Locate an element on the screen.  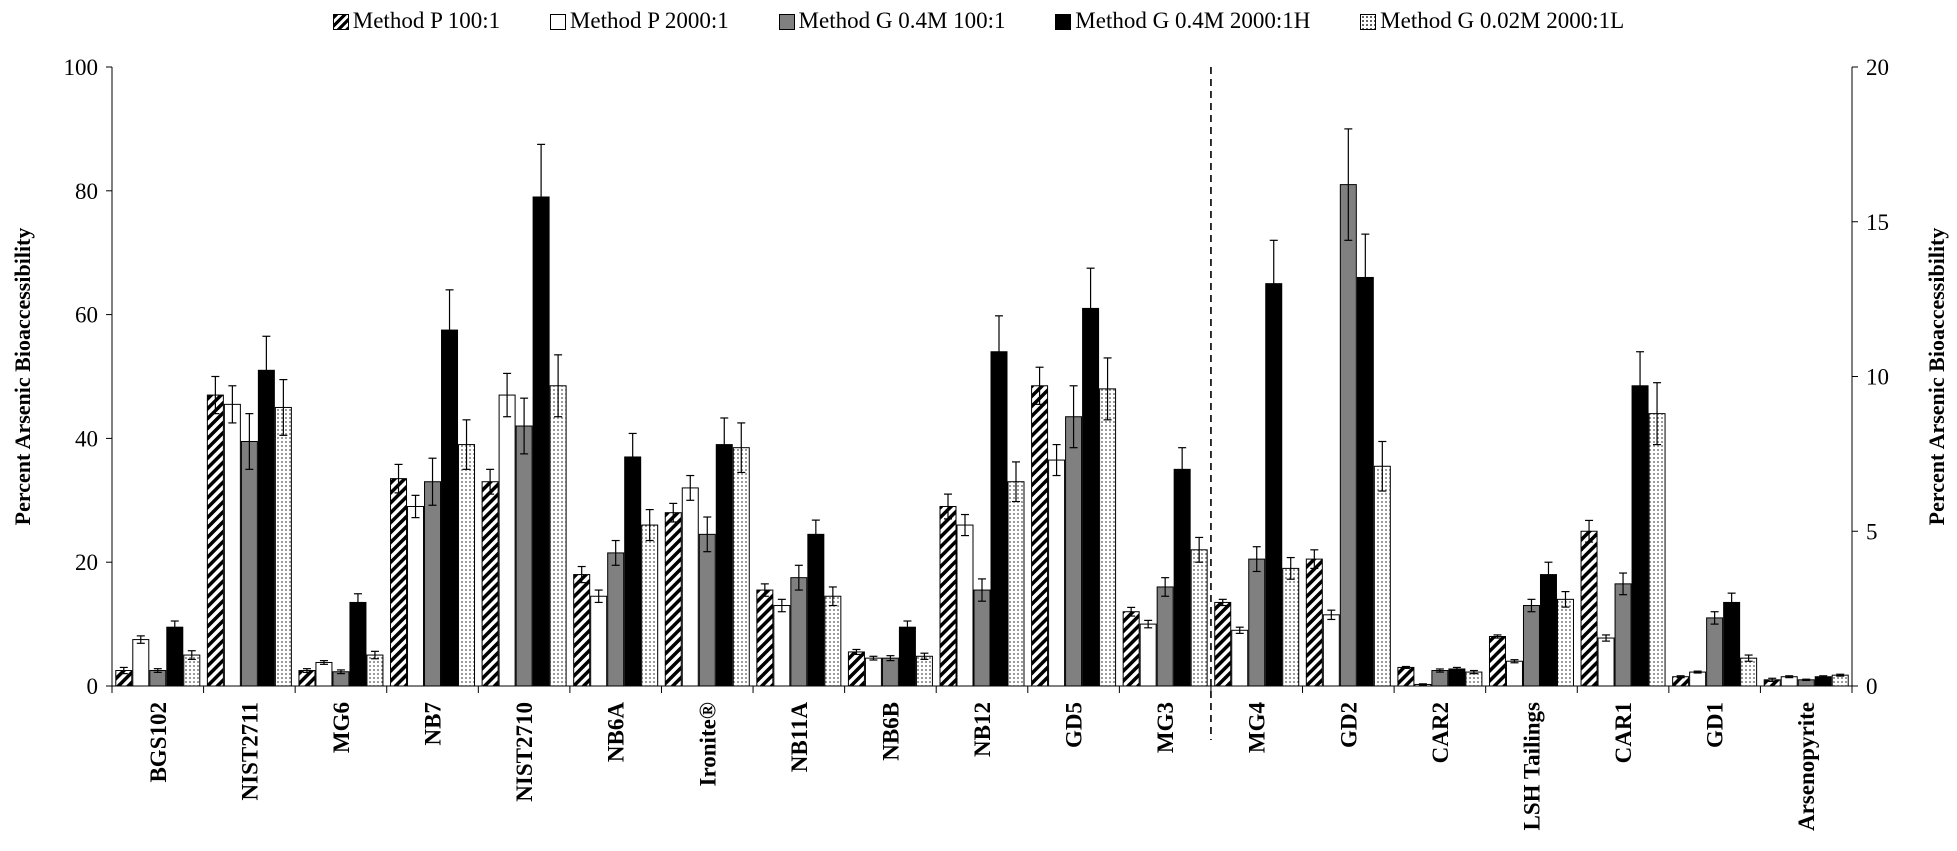
left-tick-label: 80 is located at coordinates (86, 191).